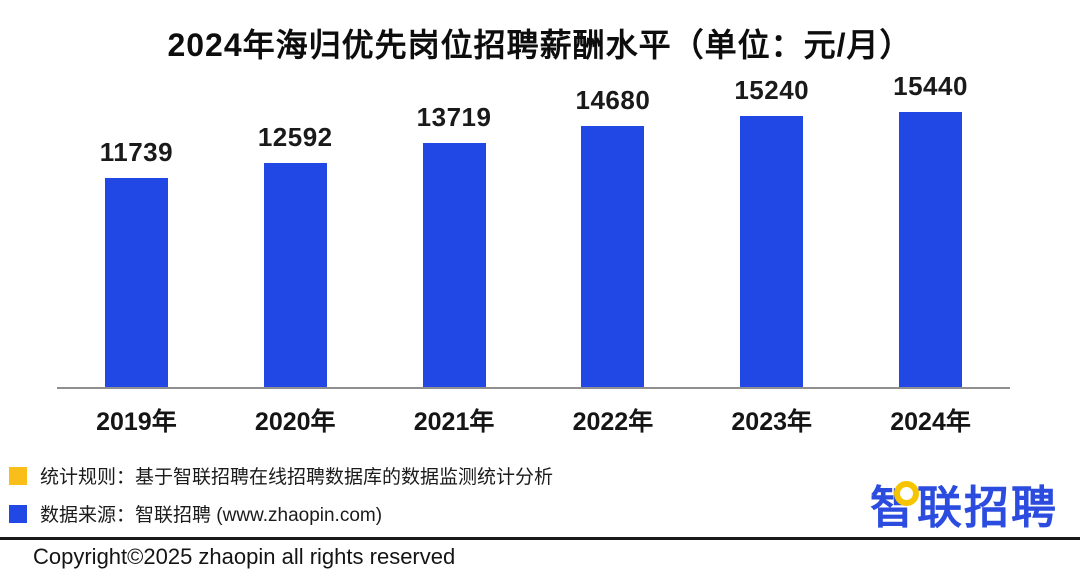  I want to click on bar-value-label: 12592, so click(295, 137).